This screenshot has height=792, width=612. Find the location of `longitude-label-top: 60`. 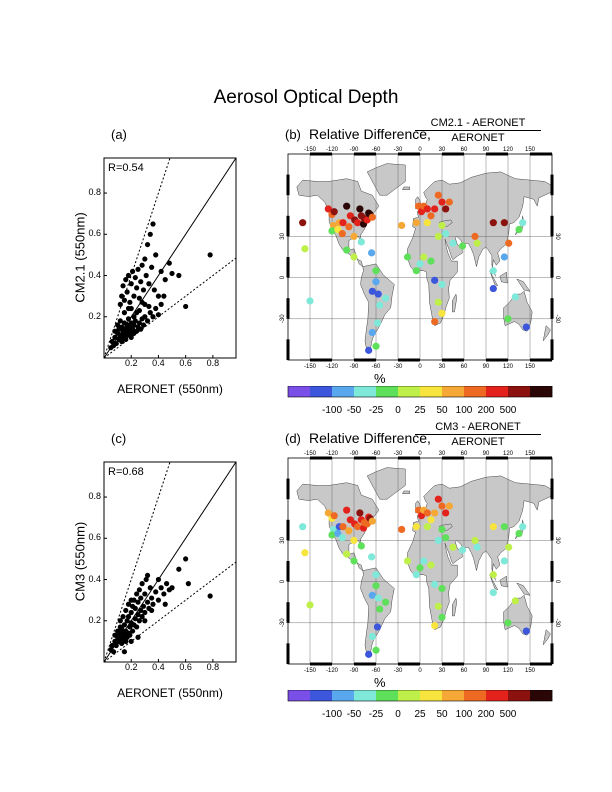

longitude-label-top: 60 is located at coordinates (464, 150).